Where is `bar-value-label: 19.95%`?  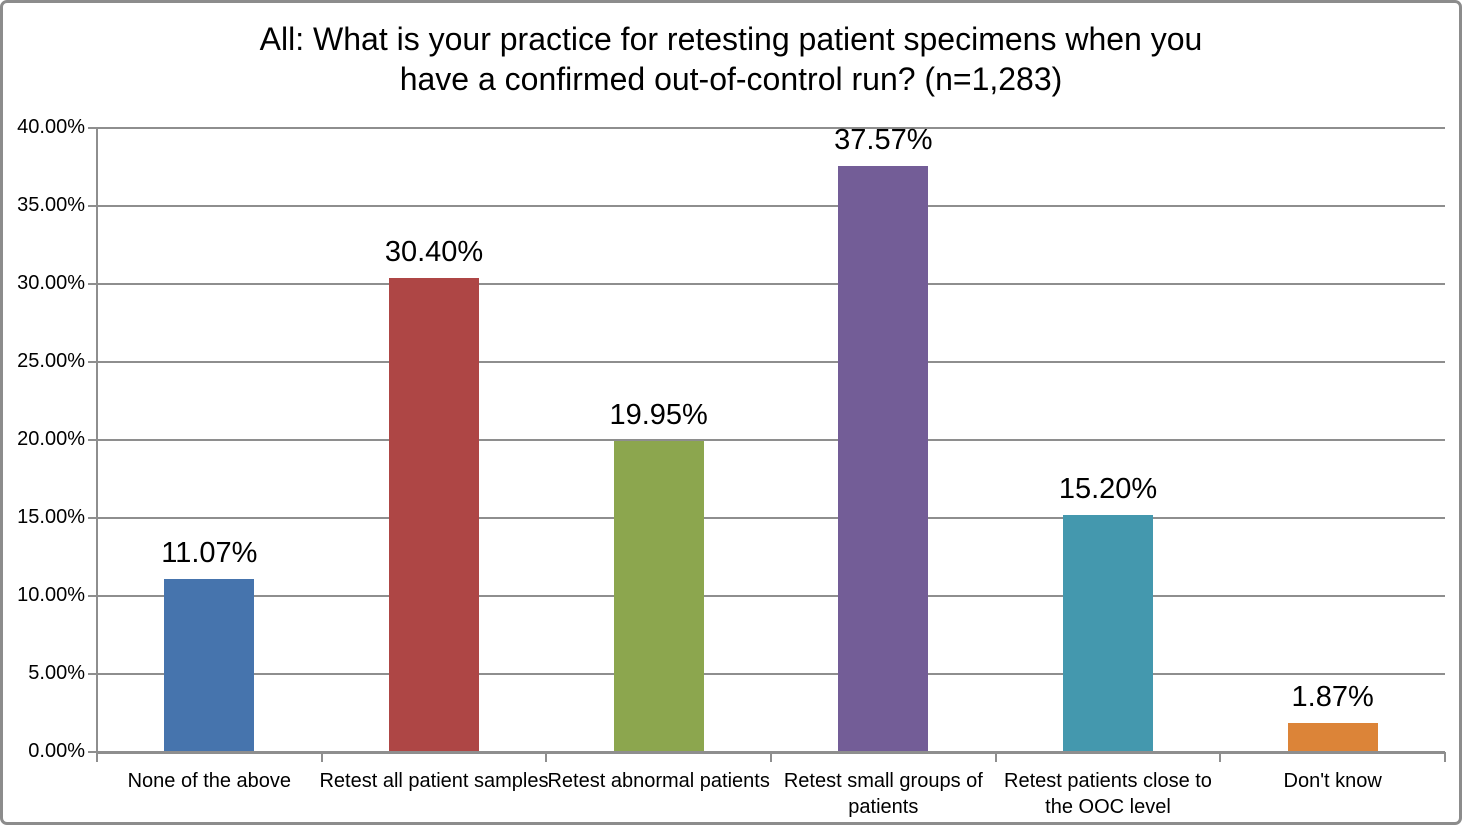
bar-value-label: 19.95% is located at coordinates (658, 414).